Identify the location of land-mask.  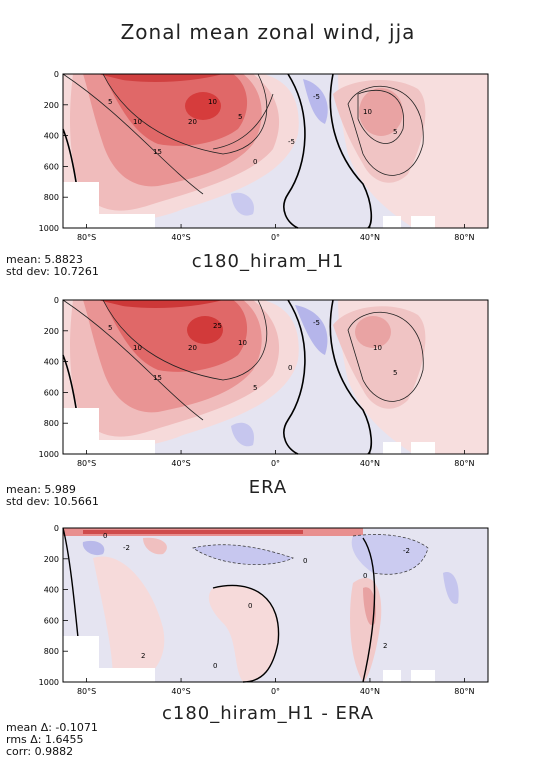
(81, 205).